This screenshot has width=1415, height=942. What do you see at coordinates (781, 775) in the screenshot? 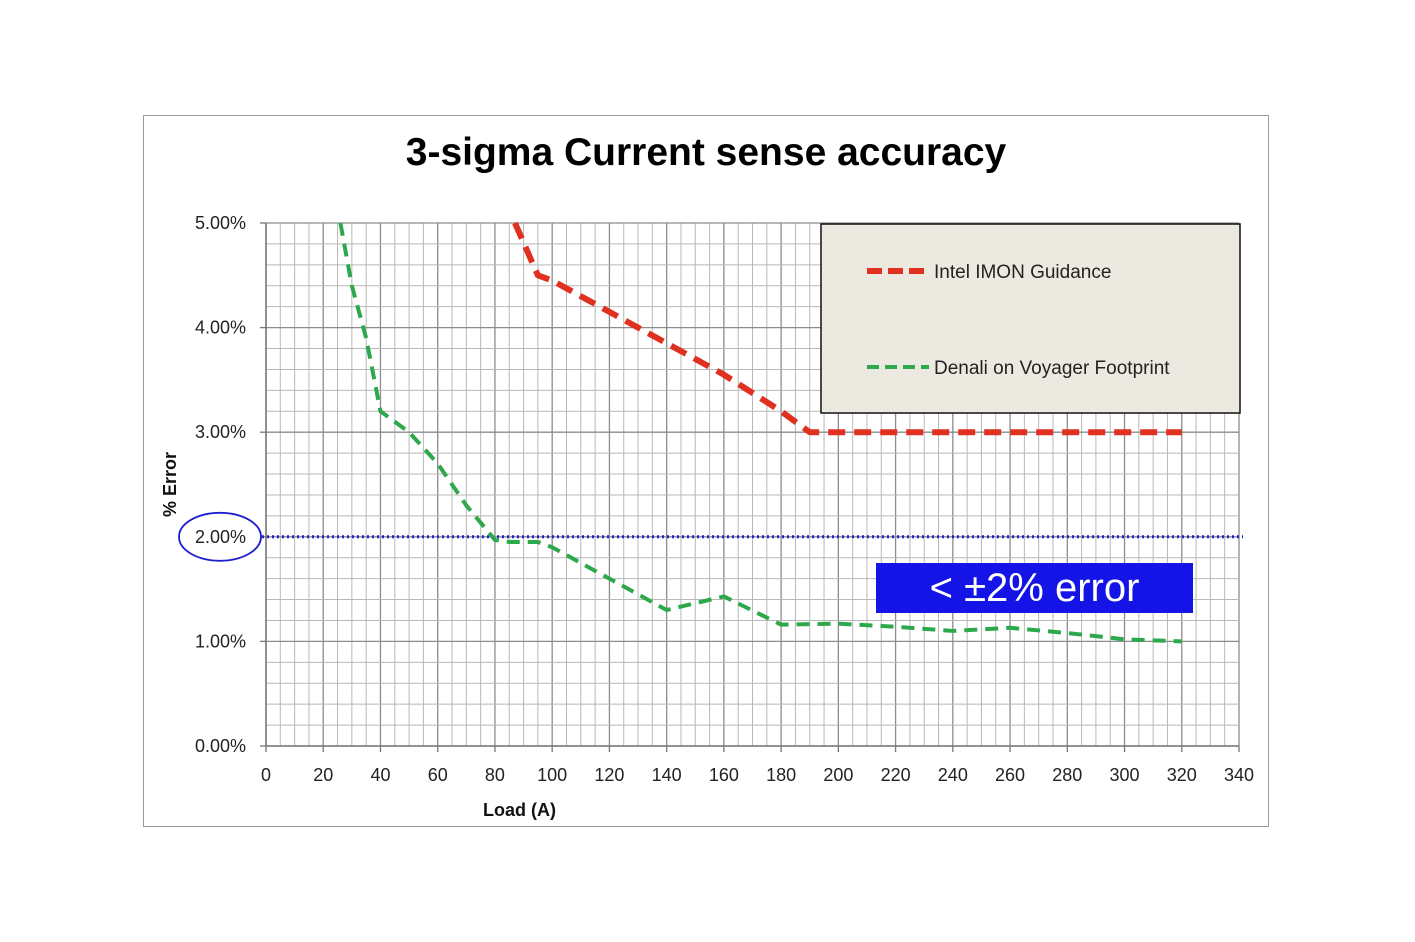
I see `x-tick-label: 180` at bounding box center [781, 775].